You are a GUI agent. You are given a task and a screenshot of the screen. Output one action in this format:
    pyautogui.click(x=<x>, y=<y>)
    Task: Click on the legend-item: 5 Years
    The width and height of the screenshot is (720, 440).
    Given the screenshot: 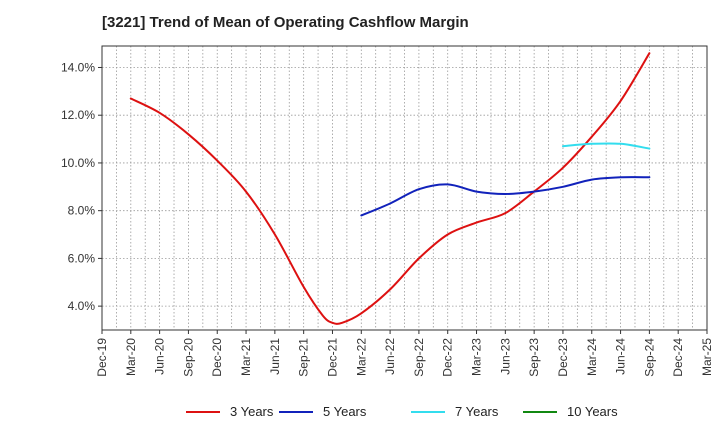 What is the action you would take?
    pyautogui.click(x=322, y=411)
    